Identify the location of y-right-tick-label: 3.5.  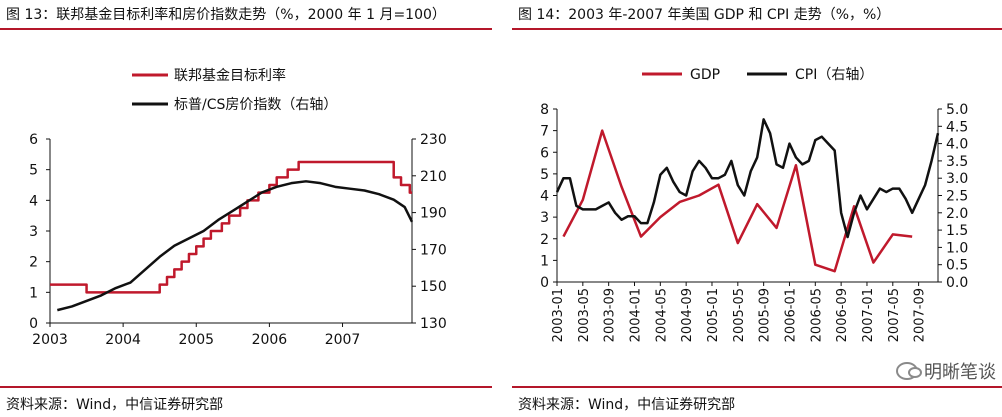
(957, 162).